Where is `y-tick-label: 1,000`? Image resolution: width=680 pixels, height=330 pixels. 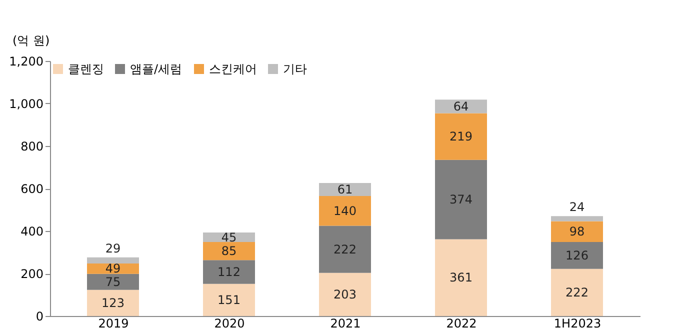 y-tick-label: 1,000 is located at coordinates (26, 104).